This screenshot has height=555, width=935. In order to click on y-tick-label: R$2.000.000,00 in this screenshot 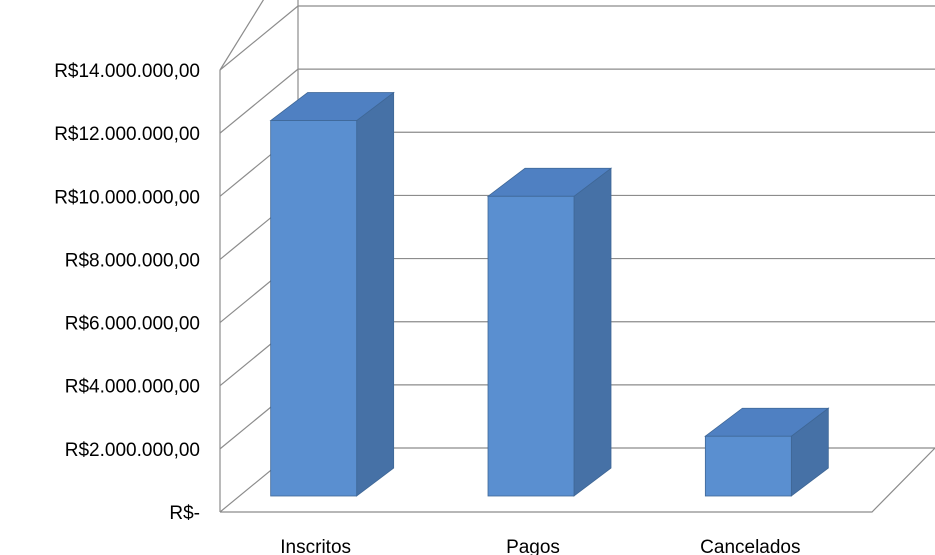, I will do `click(132, 450)`.